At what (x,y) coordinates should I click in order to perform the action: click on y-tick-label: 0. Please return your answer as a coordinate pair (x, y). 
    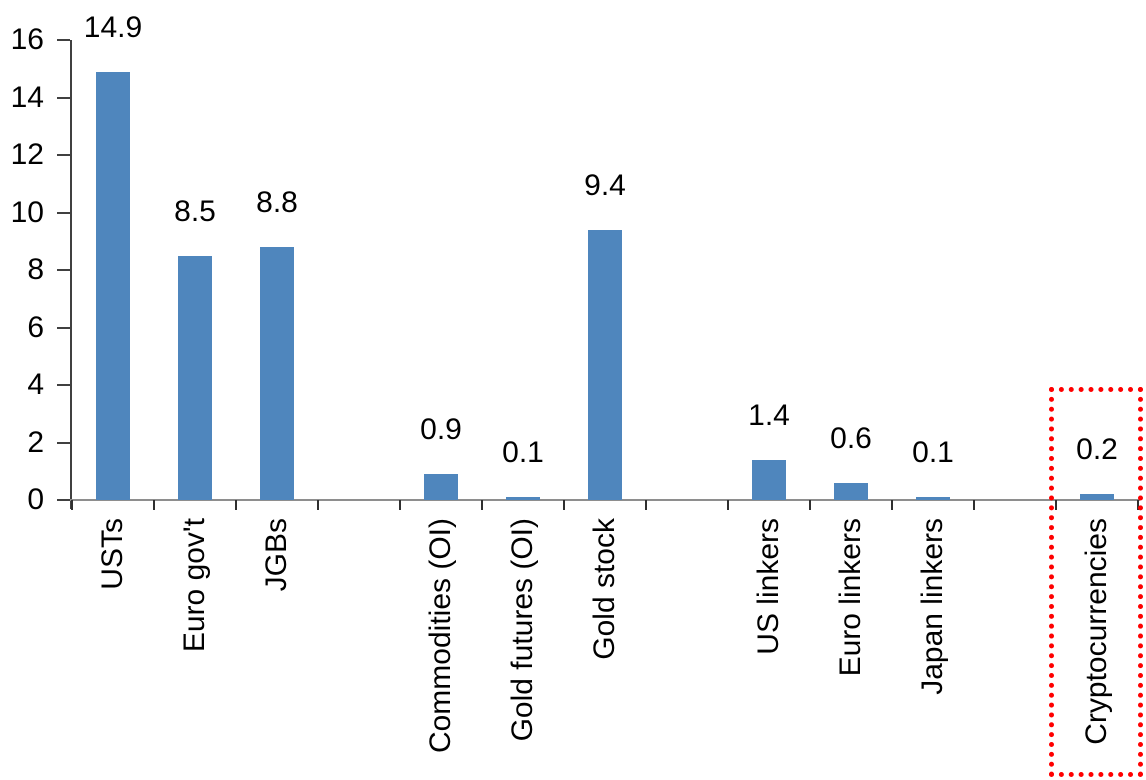
    Looking at the image, I should click on (35, 499).